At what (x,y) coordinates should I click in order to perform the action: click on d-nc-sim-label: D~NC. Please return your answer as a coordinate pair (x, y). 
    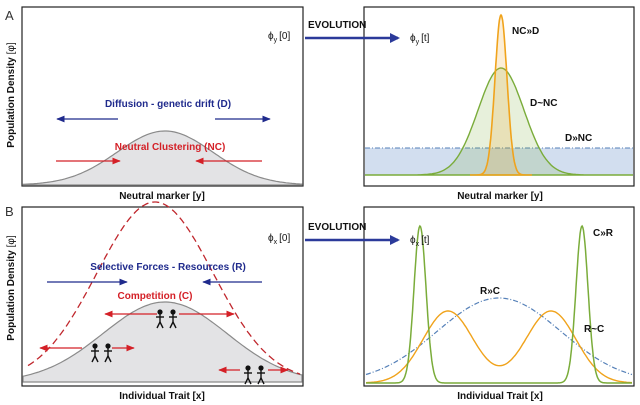
    Looking at the image, I should click on (544, 103).